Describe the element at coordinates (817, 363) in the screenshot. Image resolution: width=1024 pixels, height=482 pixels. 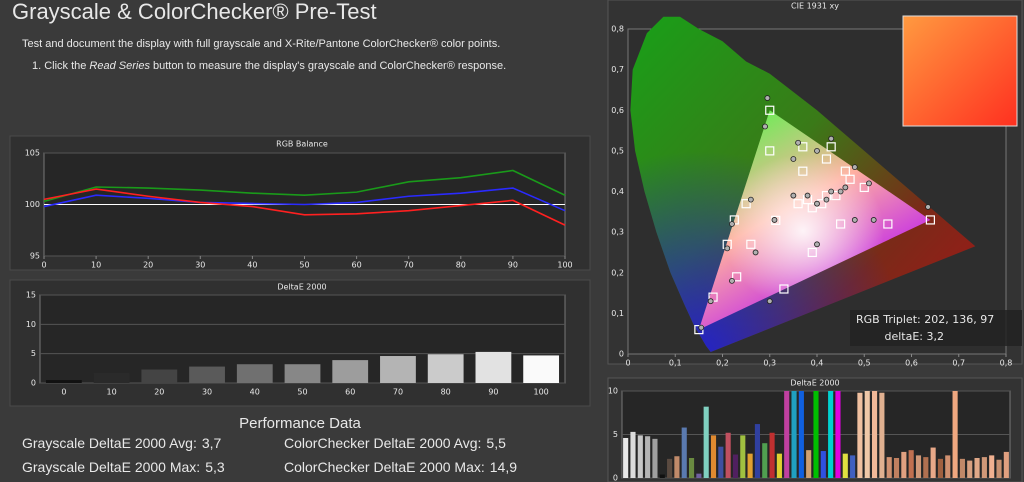
I see `x-tick-label: 0,4` at that location.